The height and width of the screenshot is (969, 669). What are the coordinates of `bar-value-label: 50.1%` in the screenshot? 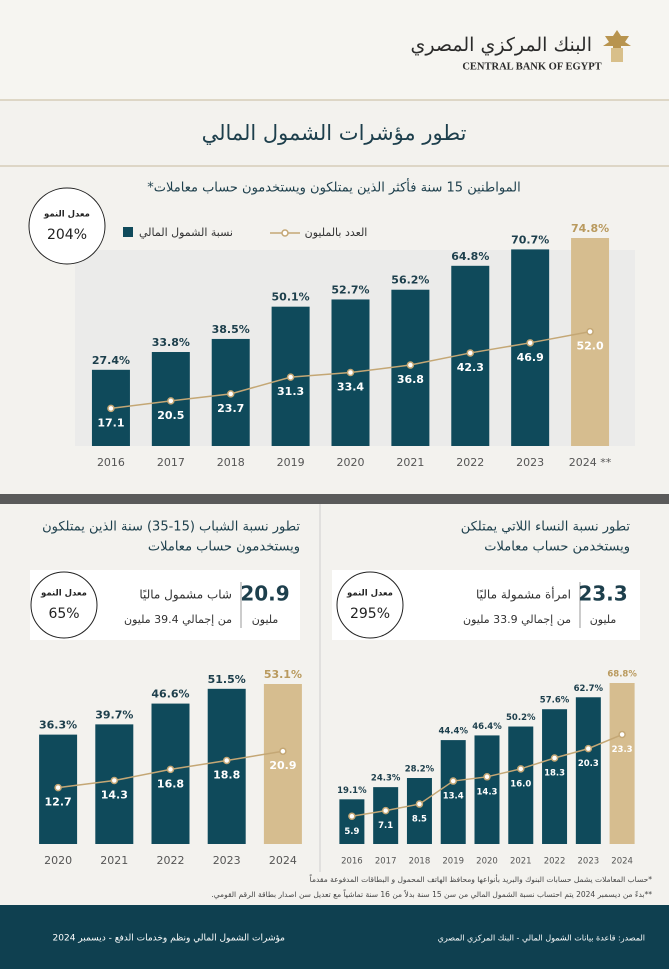 It's located at (291, 297).